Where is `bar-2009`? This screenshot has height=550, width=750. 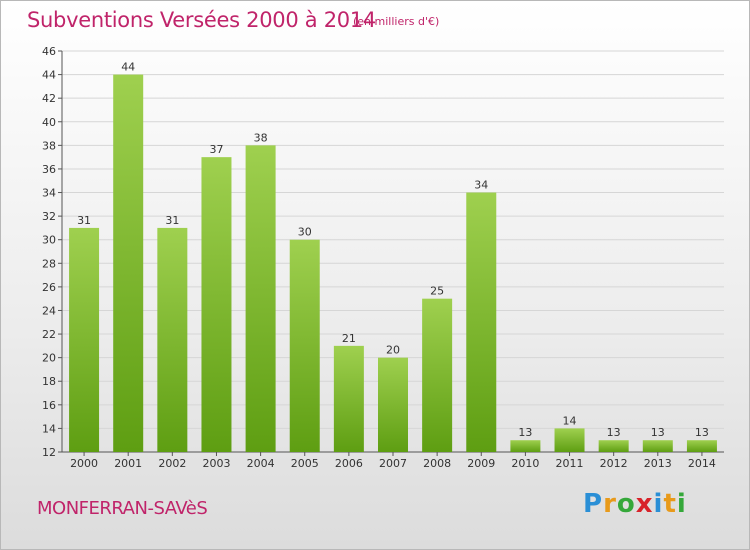
bar-2009 is located at coordinates (481, 322).